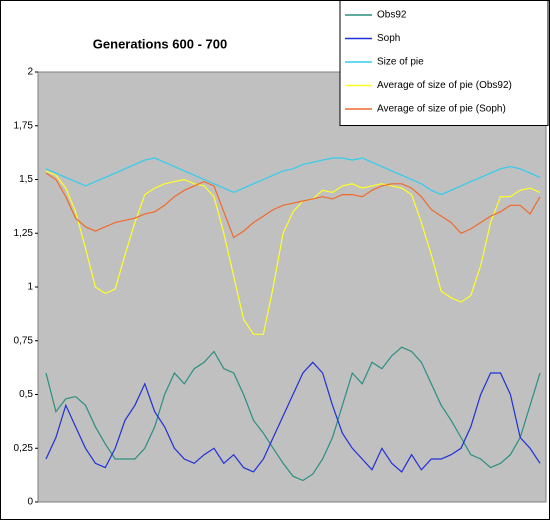  What do you see at coordinates (26, 179) in the screenshot?
I see `y-tick-label: 1,5` at bounding box center [26, 179].